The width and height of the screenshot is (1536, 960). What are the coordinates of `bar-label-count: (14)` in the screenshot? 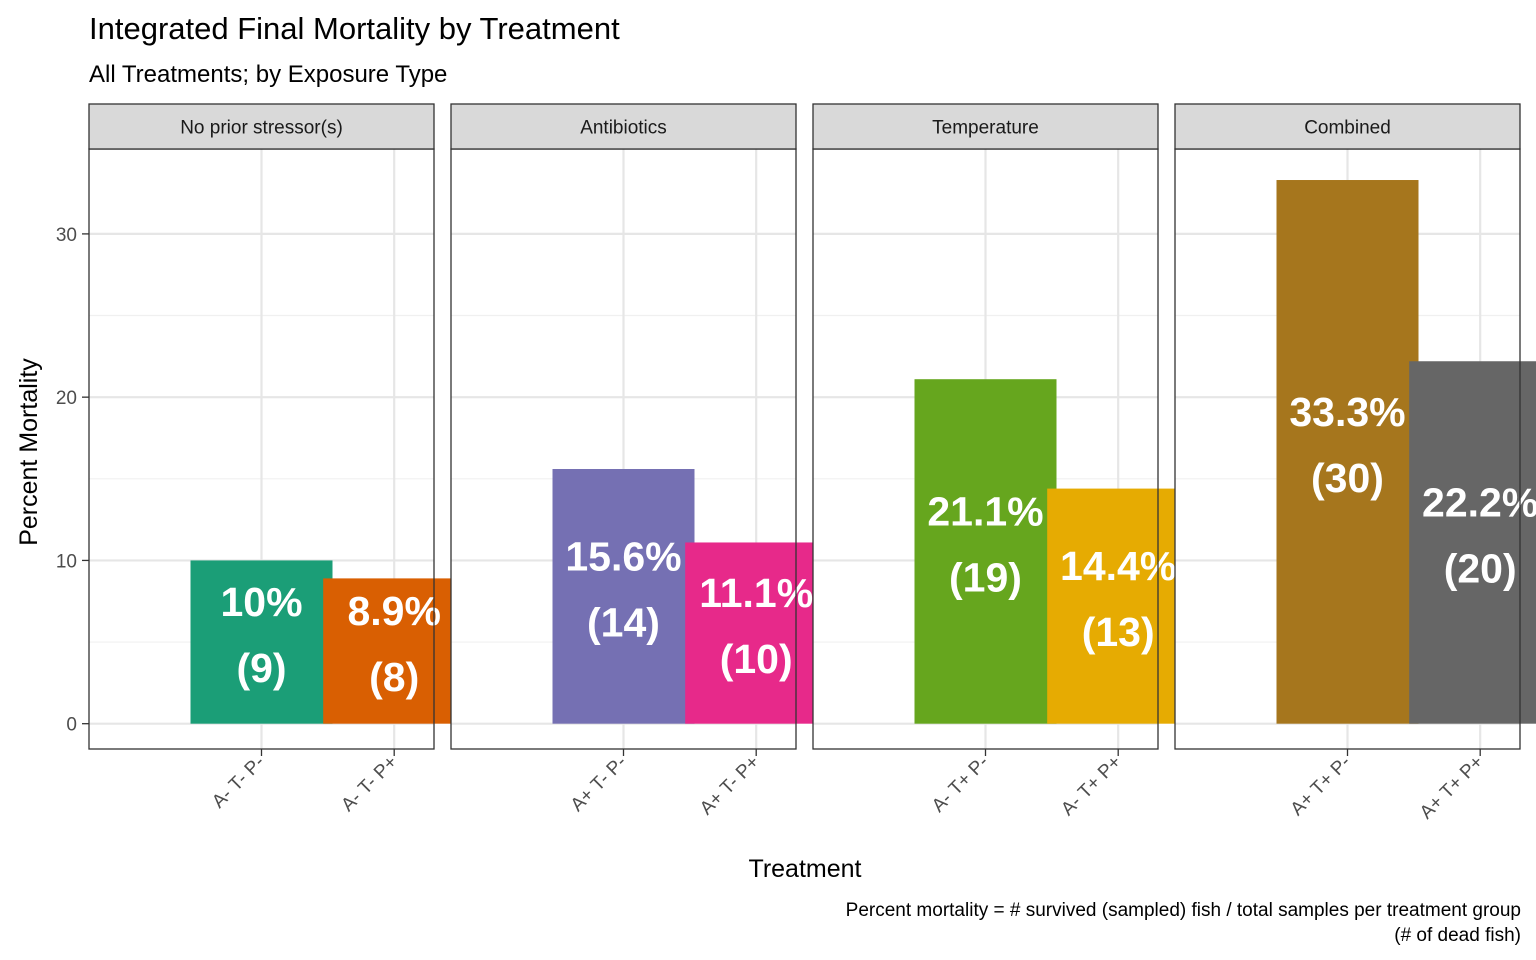 It's located at (623, 622).